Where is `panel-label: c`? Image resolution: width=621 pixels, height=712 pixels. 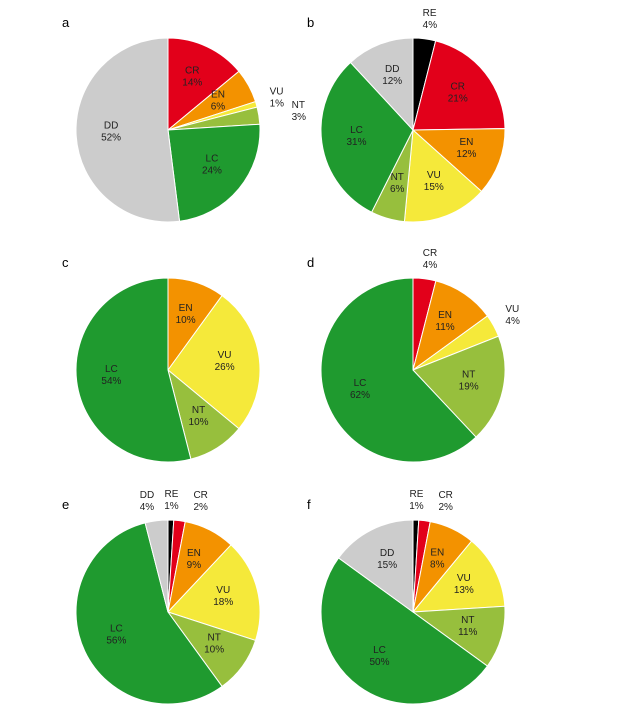 panel-label: c is located at coordinates (65, 262).